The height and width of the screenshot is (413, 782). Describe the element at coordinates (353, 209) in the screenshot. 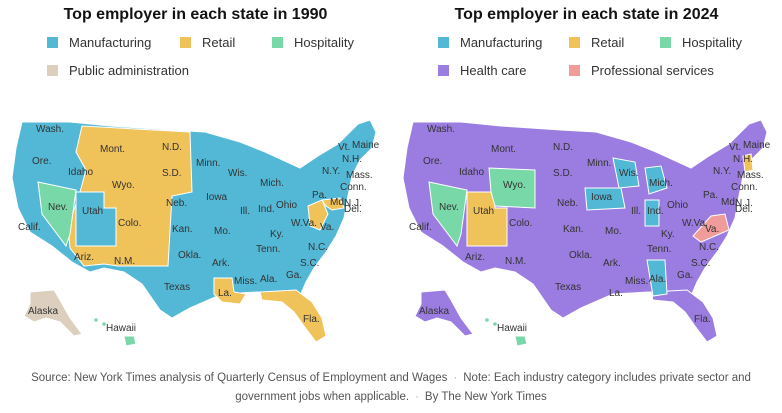

I see `state-label: Del.` at that location.